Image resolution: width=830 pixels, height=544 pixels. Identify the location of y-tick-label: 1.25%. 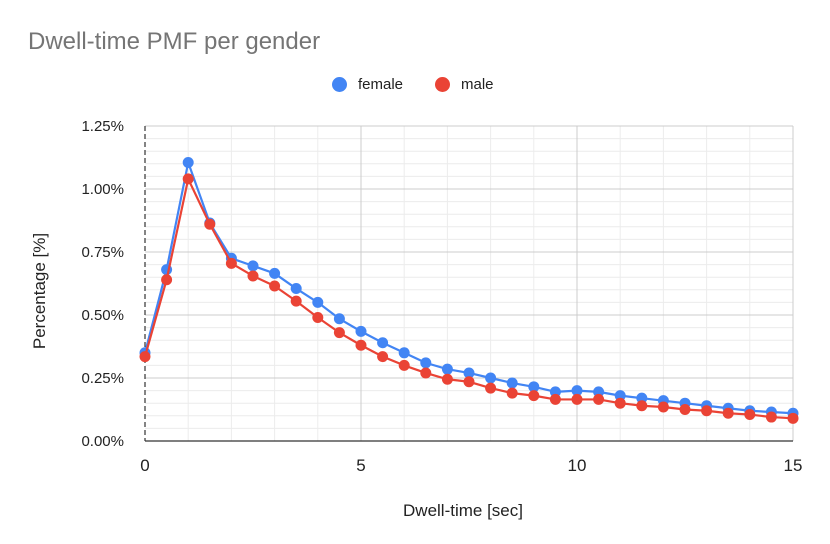
(102, 126).